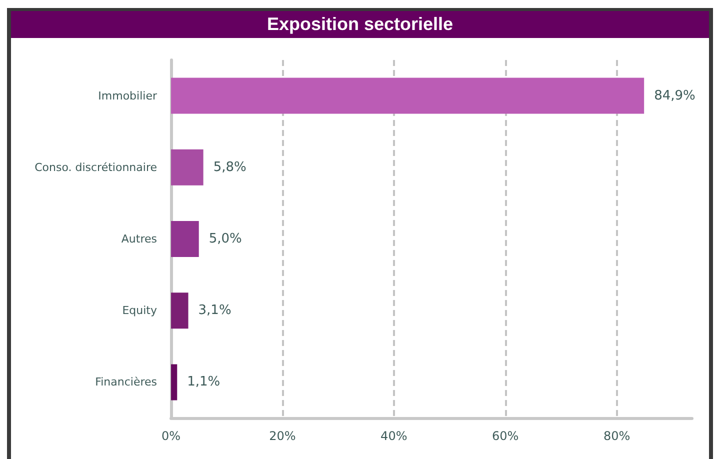  I want to click on data-label: 84,9%, so click(675, 96).